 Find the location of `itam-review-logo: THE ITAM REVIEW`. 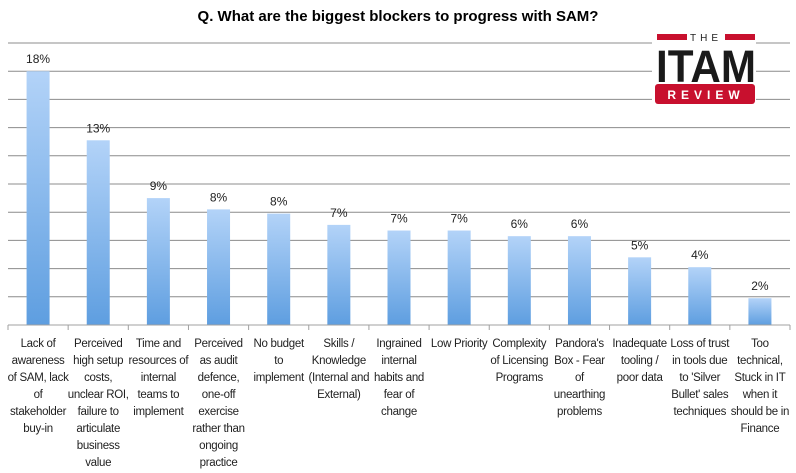

itam-review-logo: THE ITAM REVIEW is located at coordinates (704, 68).